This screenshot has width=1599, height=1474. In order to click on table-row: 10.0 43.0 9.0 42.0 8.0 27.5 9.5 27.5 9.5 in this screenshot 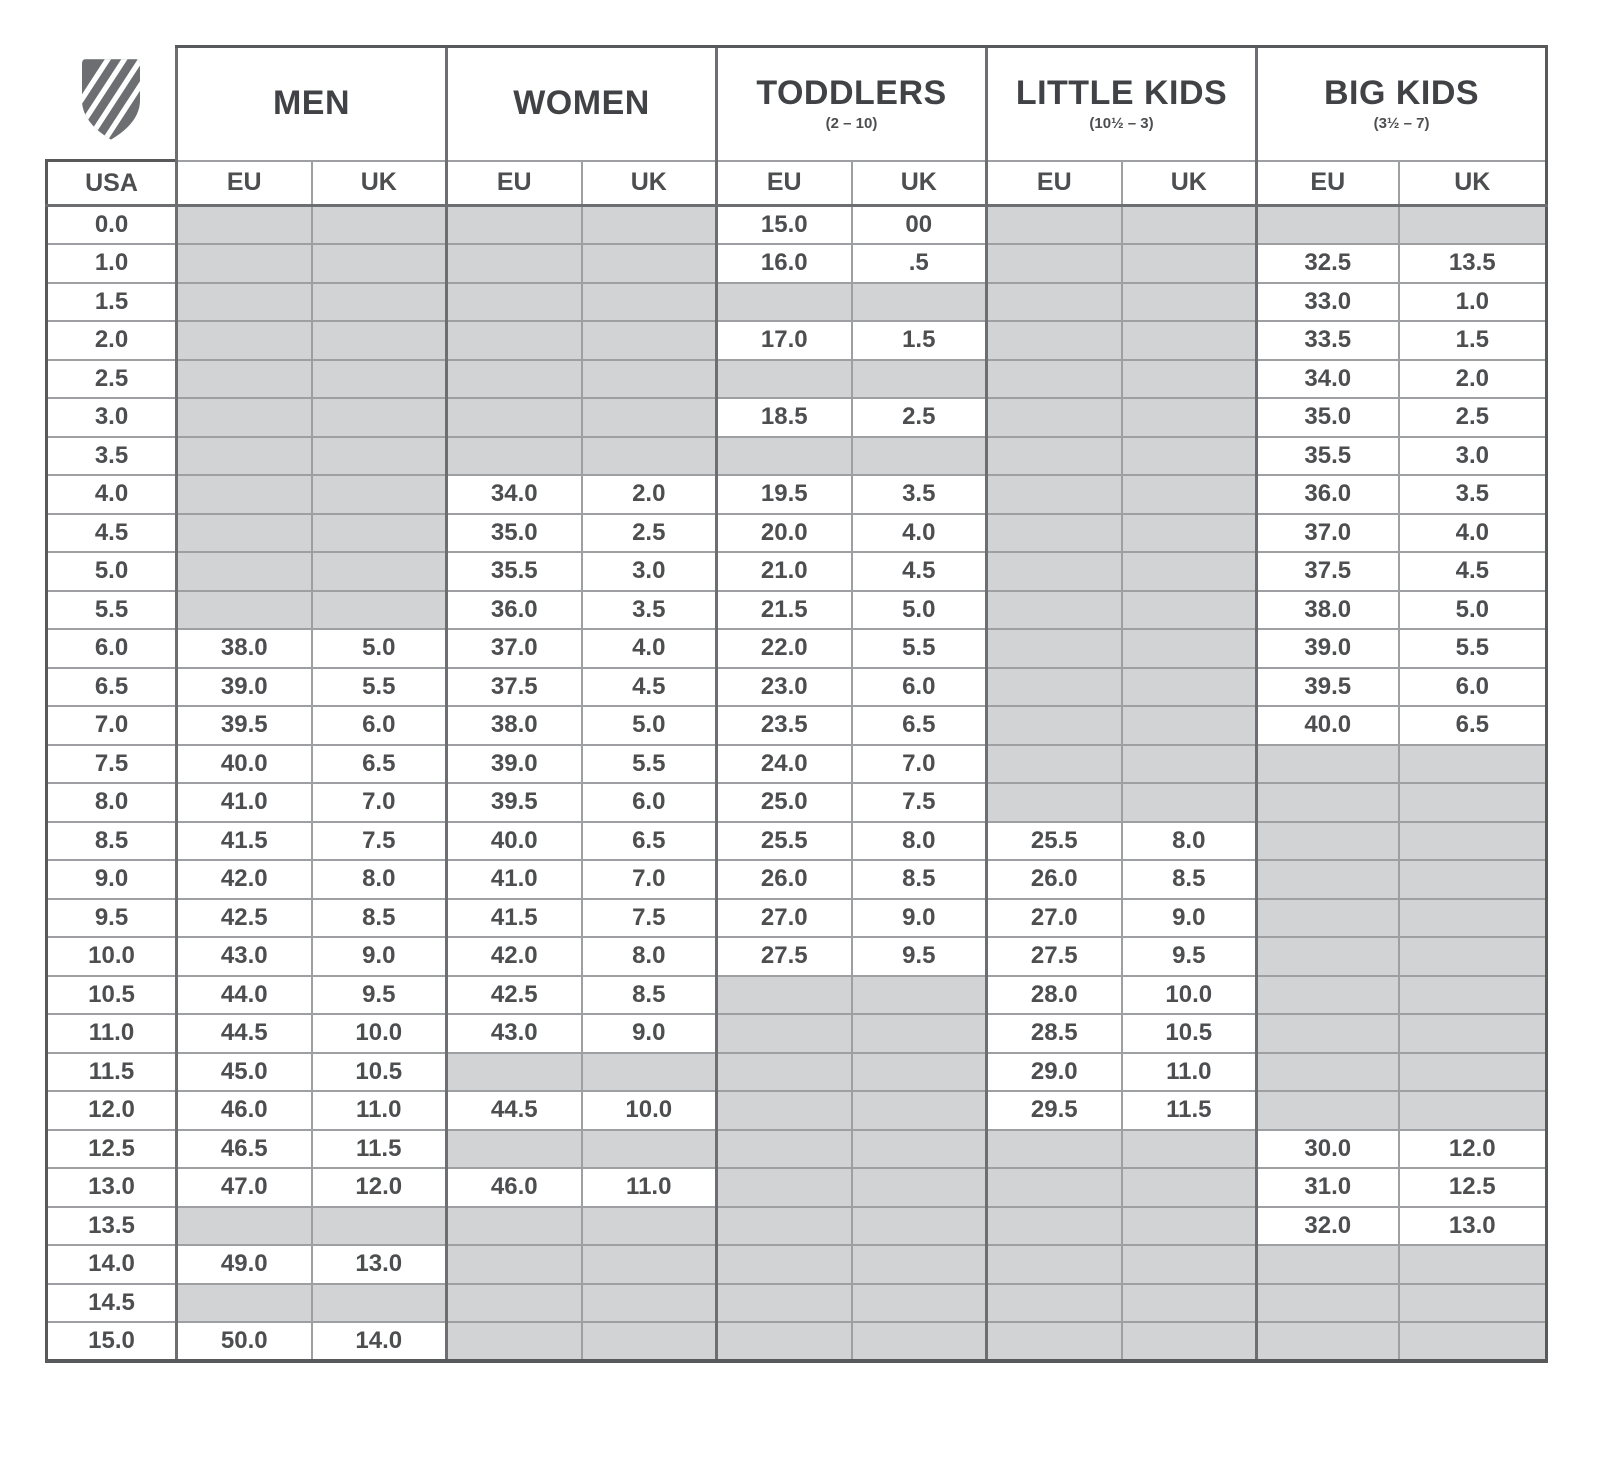, I will do `click(797, 956)`.